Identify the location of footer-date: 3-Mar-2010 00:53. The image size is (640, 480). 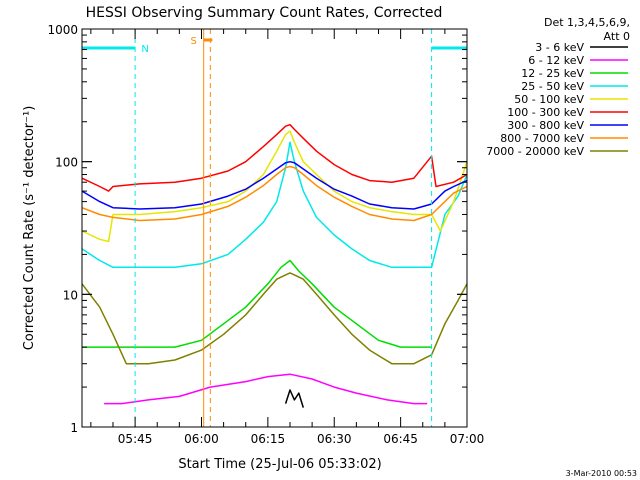
(601, 473).